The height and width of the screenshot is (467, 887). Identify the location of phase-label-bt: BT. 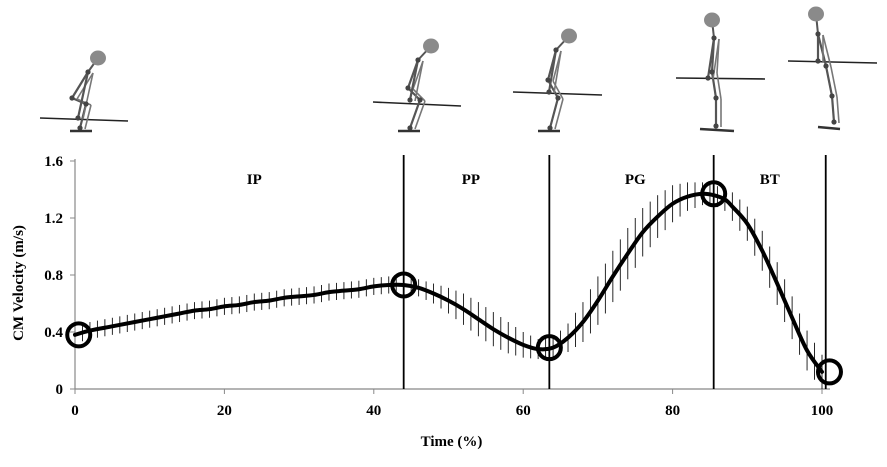
(770, 180).